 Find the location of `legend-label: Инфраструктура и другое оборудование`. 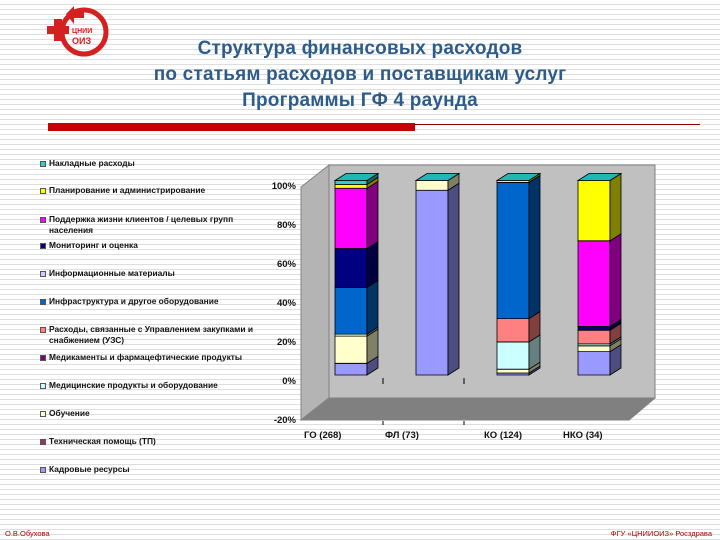

legend-label: Инфраструктура и другое оборудование is located at coordinates (134, 301).